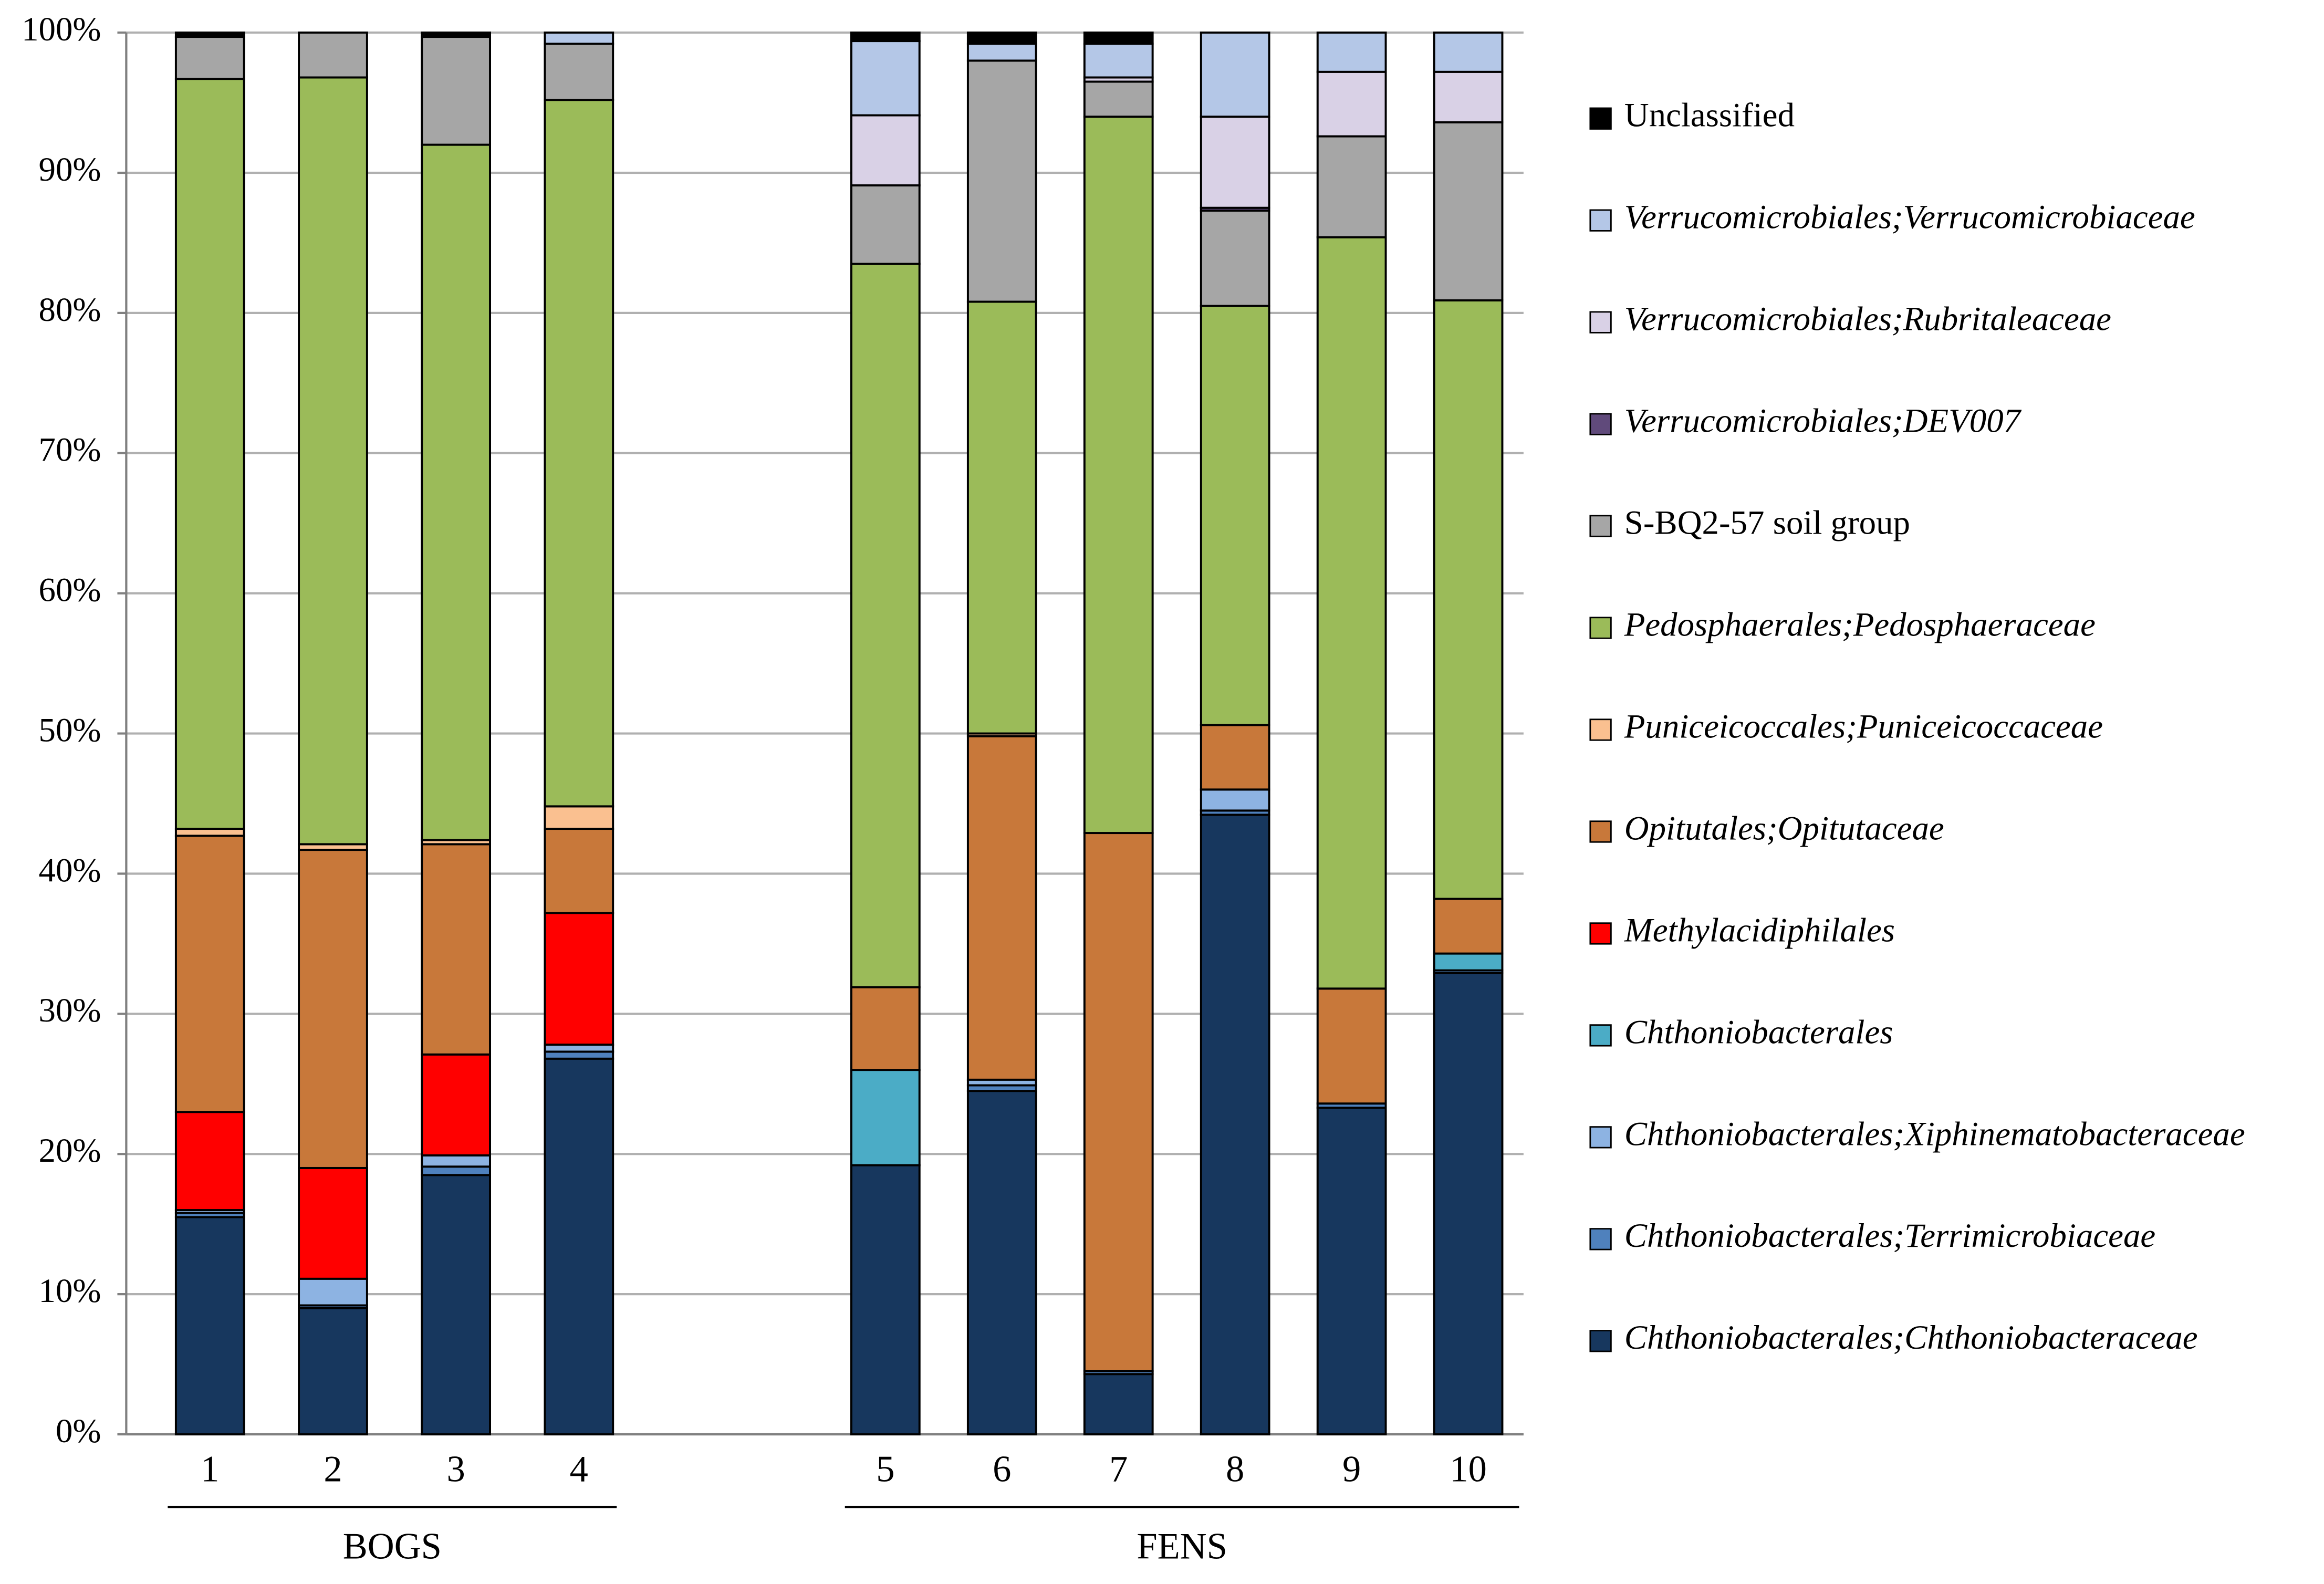  I want to click on x-tick-label: 10, so click(1468, 1469).